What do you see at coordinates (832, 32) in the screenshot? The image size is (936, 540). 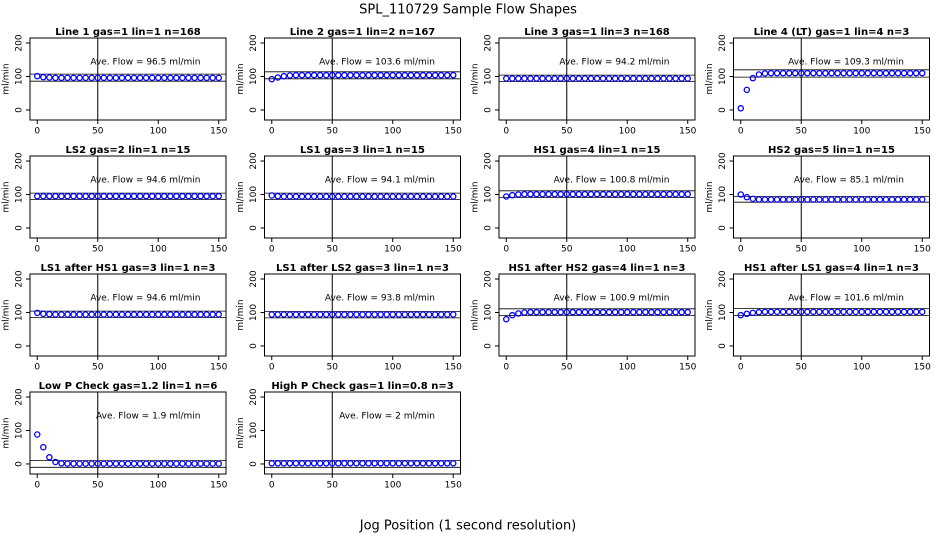 I see `panel-title: Line 4 (LT) gas=1 lin=4 n=3` at bounding box center [832, 32].